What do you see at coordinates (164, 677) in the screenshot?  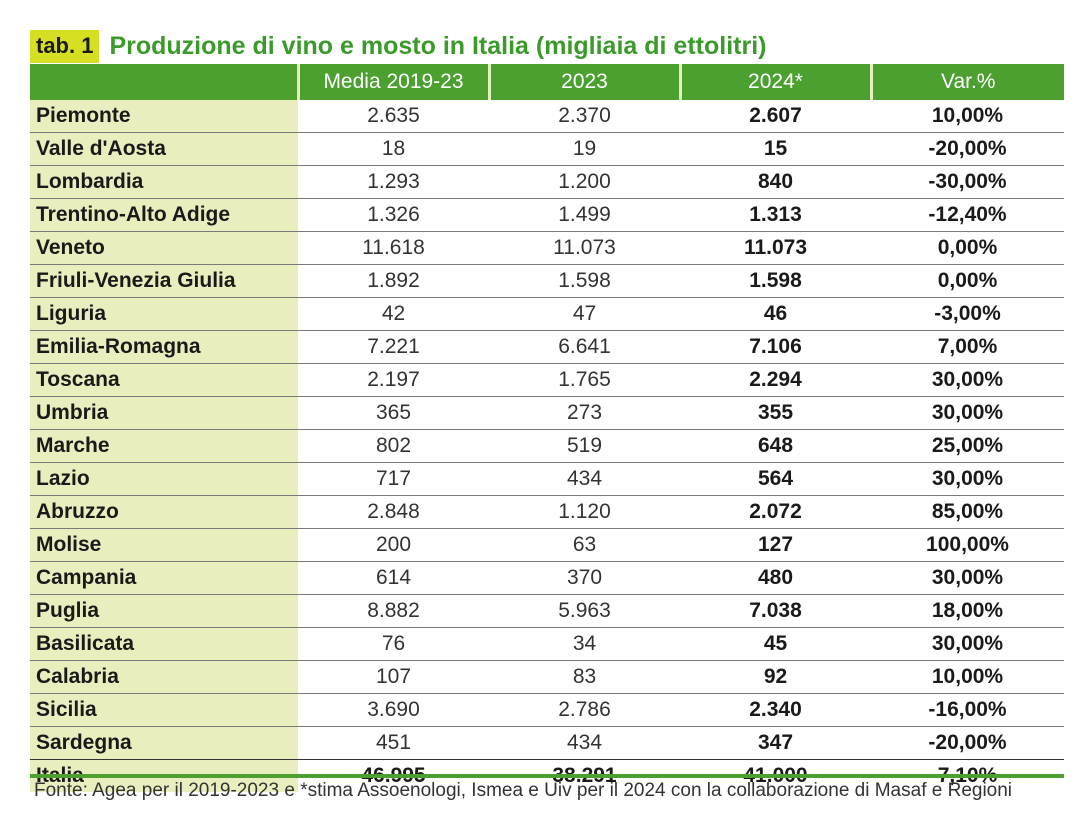 I see `region-cell: Calabria` at bounding box center [164, 677].